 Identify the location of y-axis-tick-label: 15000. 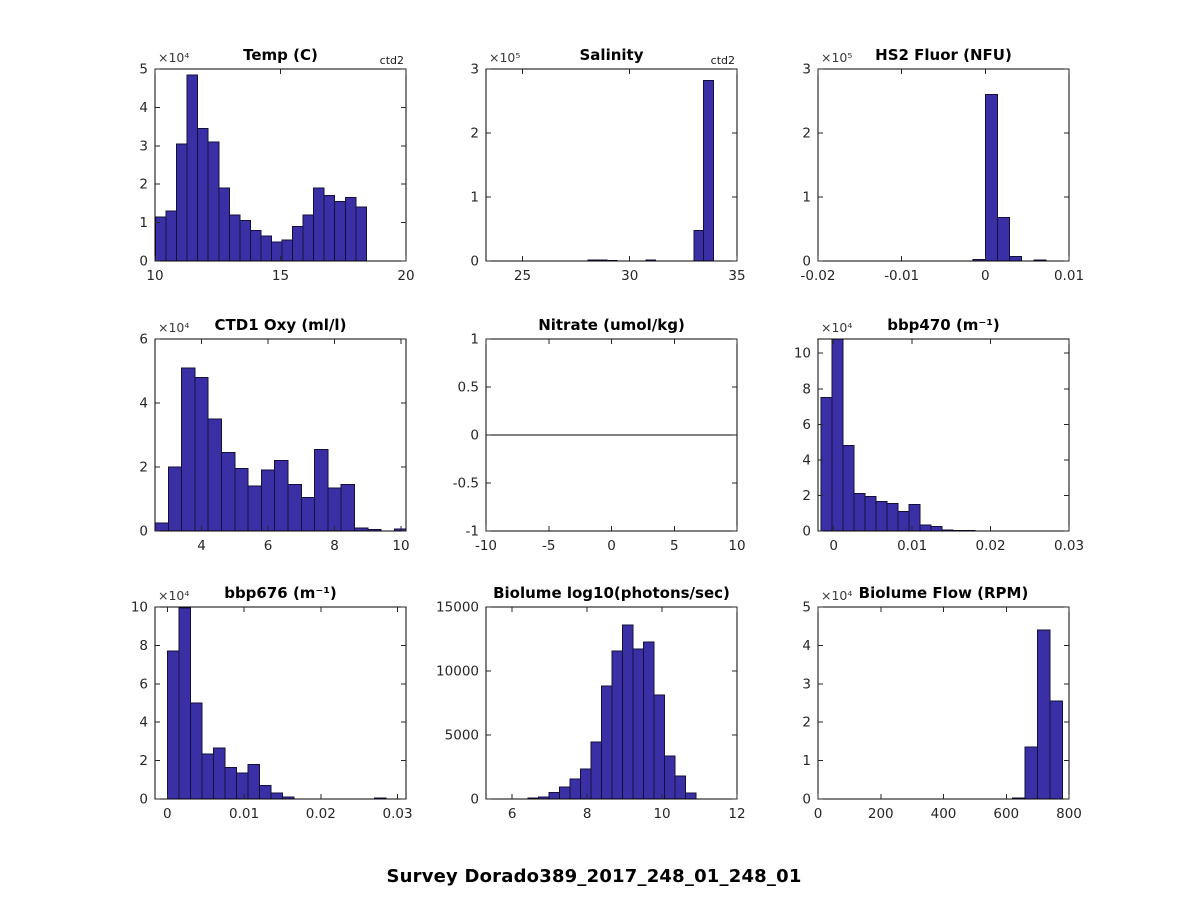
(457, 608).